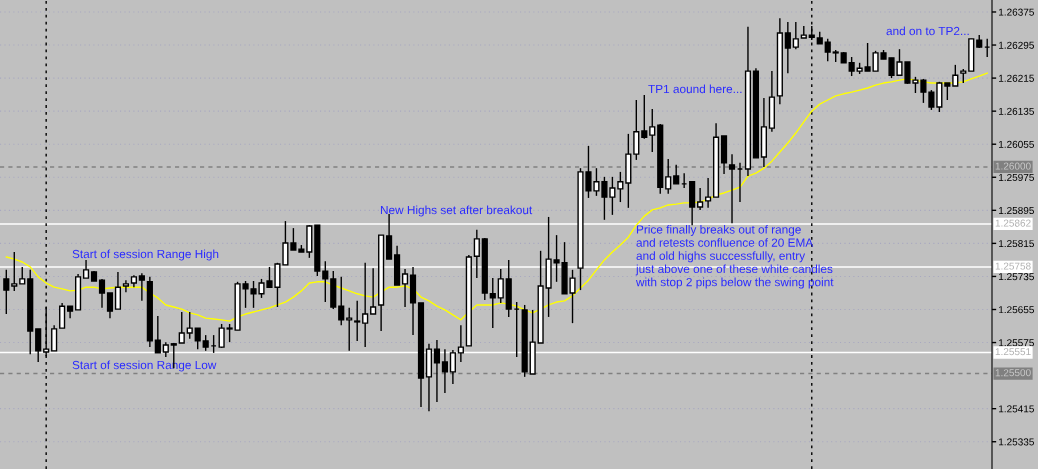  I want to click on ref-line-label: 1.25551, so click(1013, 352).